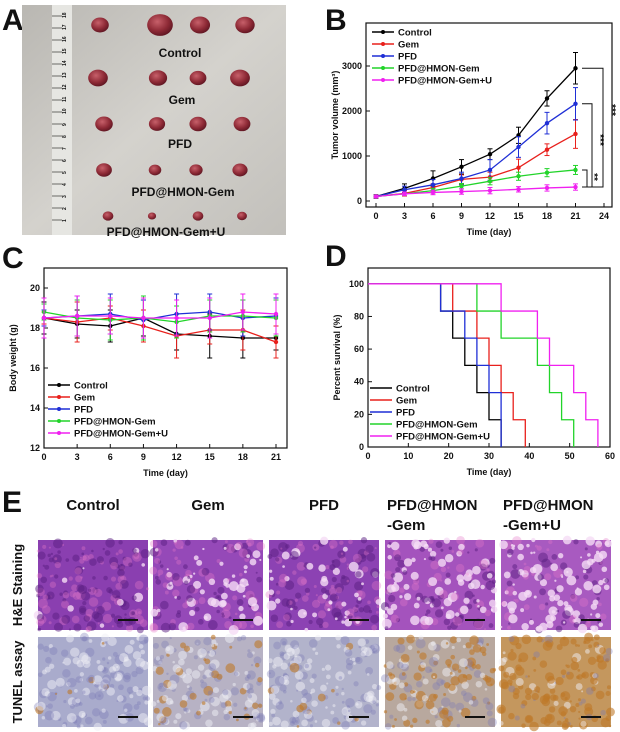 Image resolution: width=620 pixels, height=732 pixels. Describe the element at coordinates (160, 315) in the screenshot. I see `series-line-pfd-hmon-gem-u` at that location.